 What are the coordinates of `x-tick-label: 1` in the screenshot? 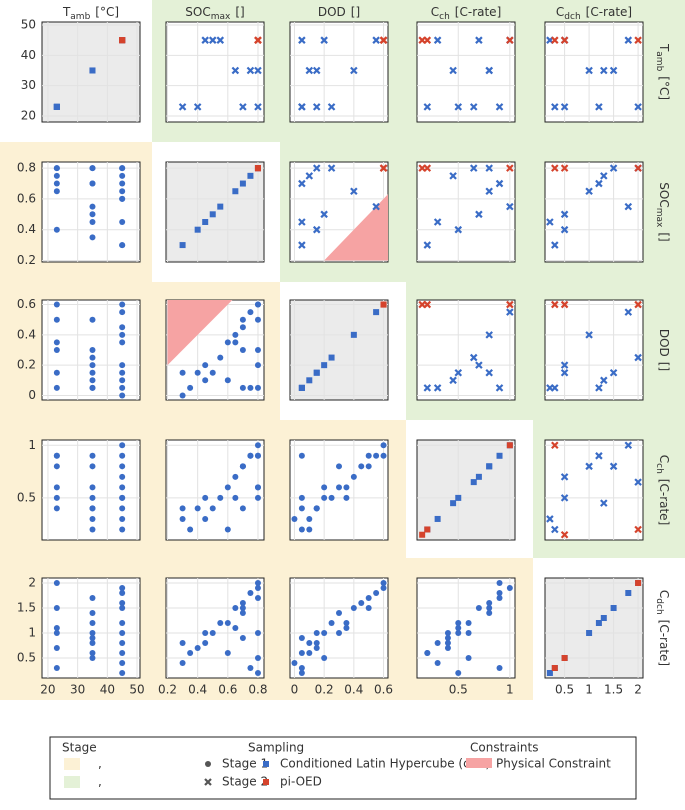 It's located at (589, 690).